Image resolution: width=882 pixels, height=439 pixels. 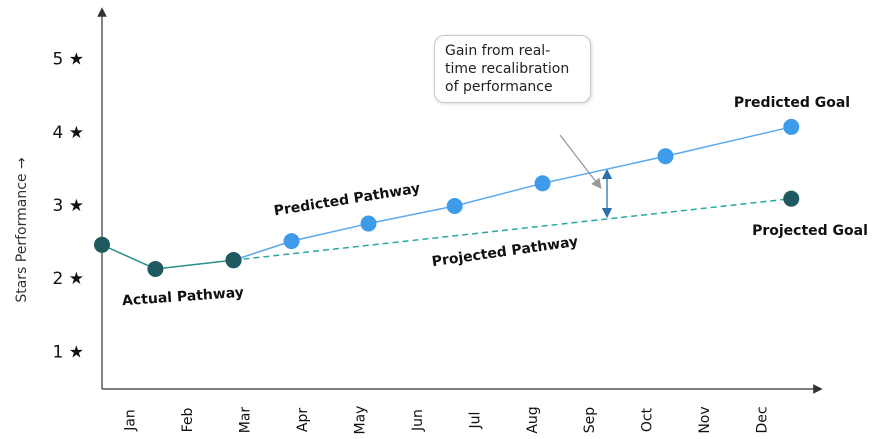 What do you see at coordinates (648, 419) in the screenshot?
I see `x-tick-label: Oct` at bounding box center [648, 419].